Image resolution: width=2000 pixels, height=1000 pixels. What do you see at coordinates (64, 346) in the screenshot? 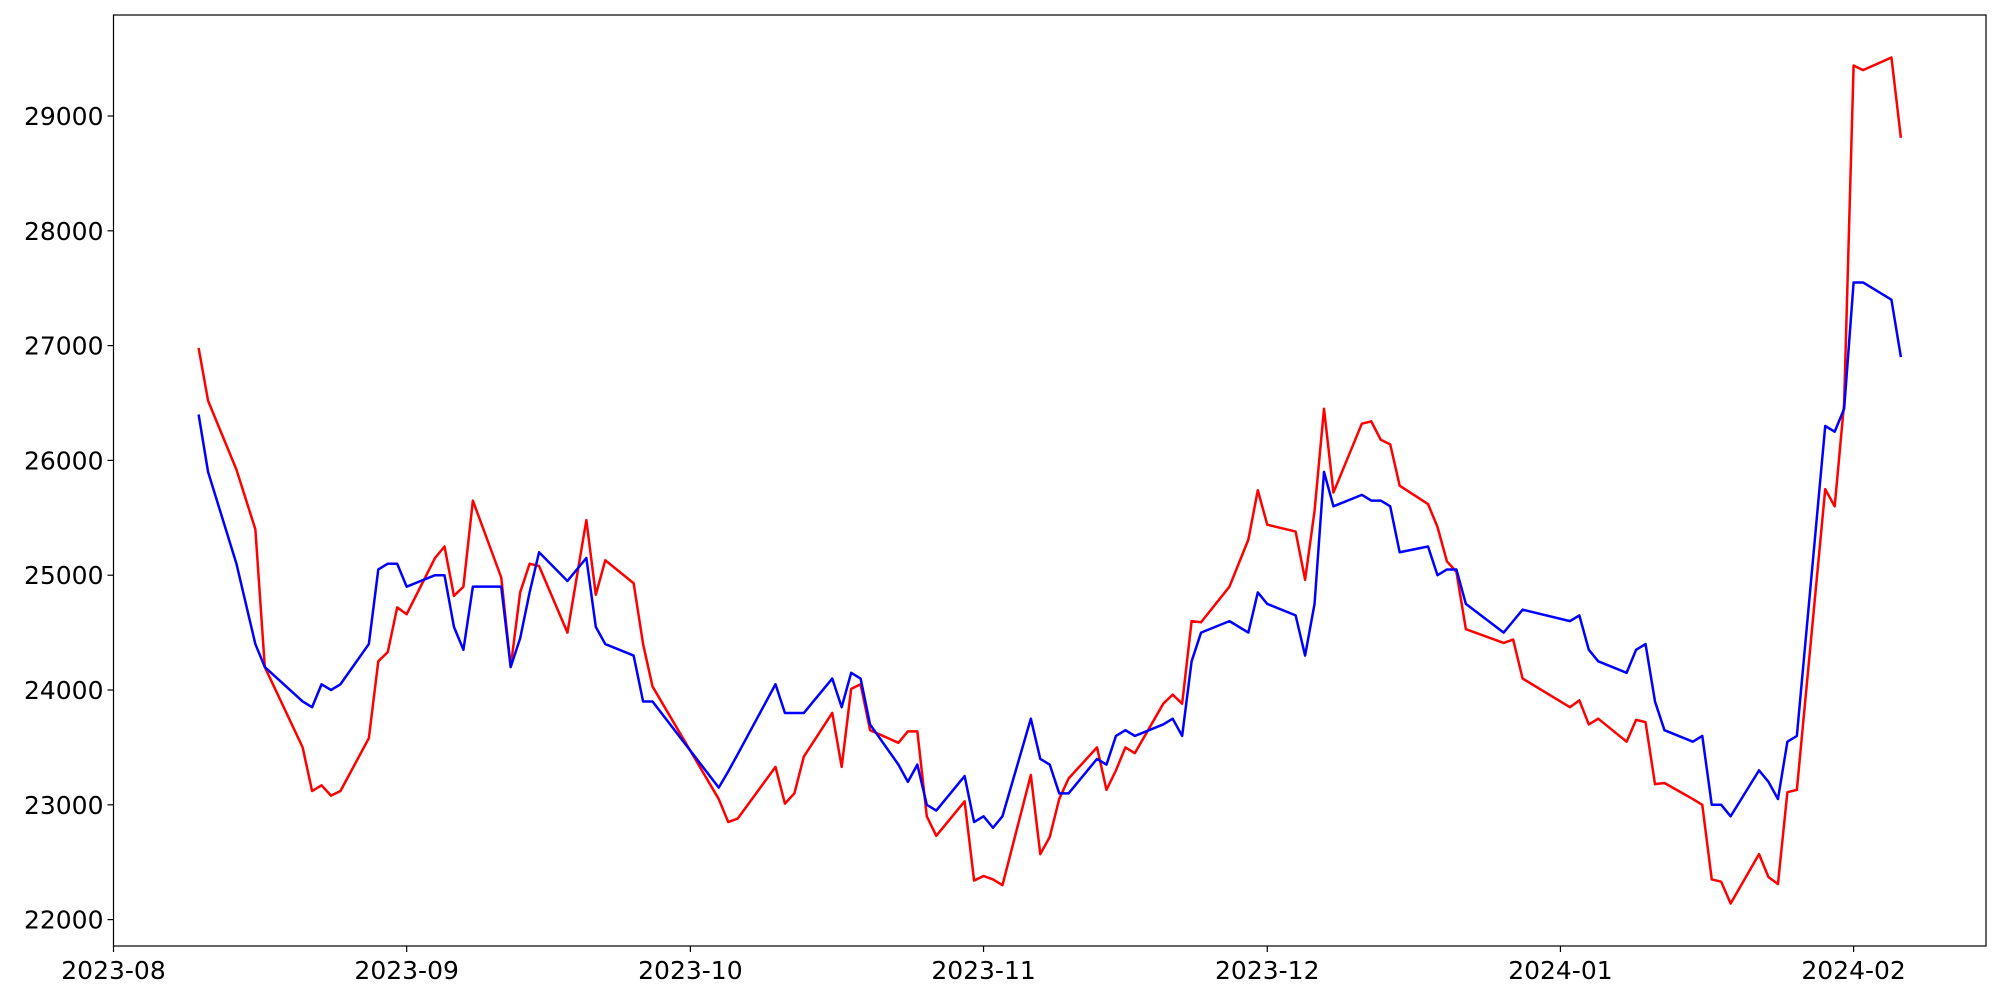
I see `y-tick-label: 27000` at bounding box center [64, 346].